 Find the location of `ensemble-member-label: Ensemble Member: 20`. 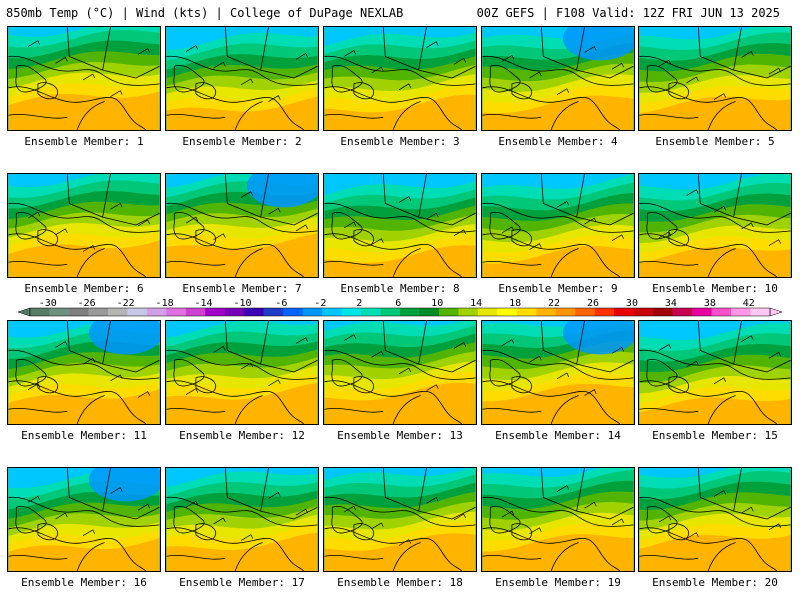

ensemble-member-label: Ensemble Member: 20 is located at coordinates (715, 582).